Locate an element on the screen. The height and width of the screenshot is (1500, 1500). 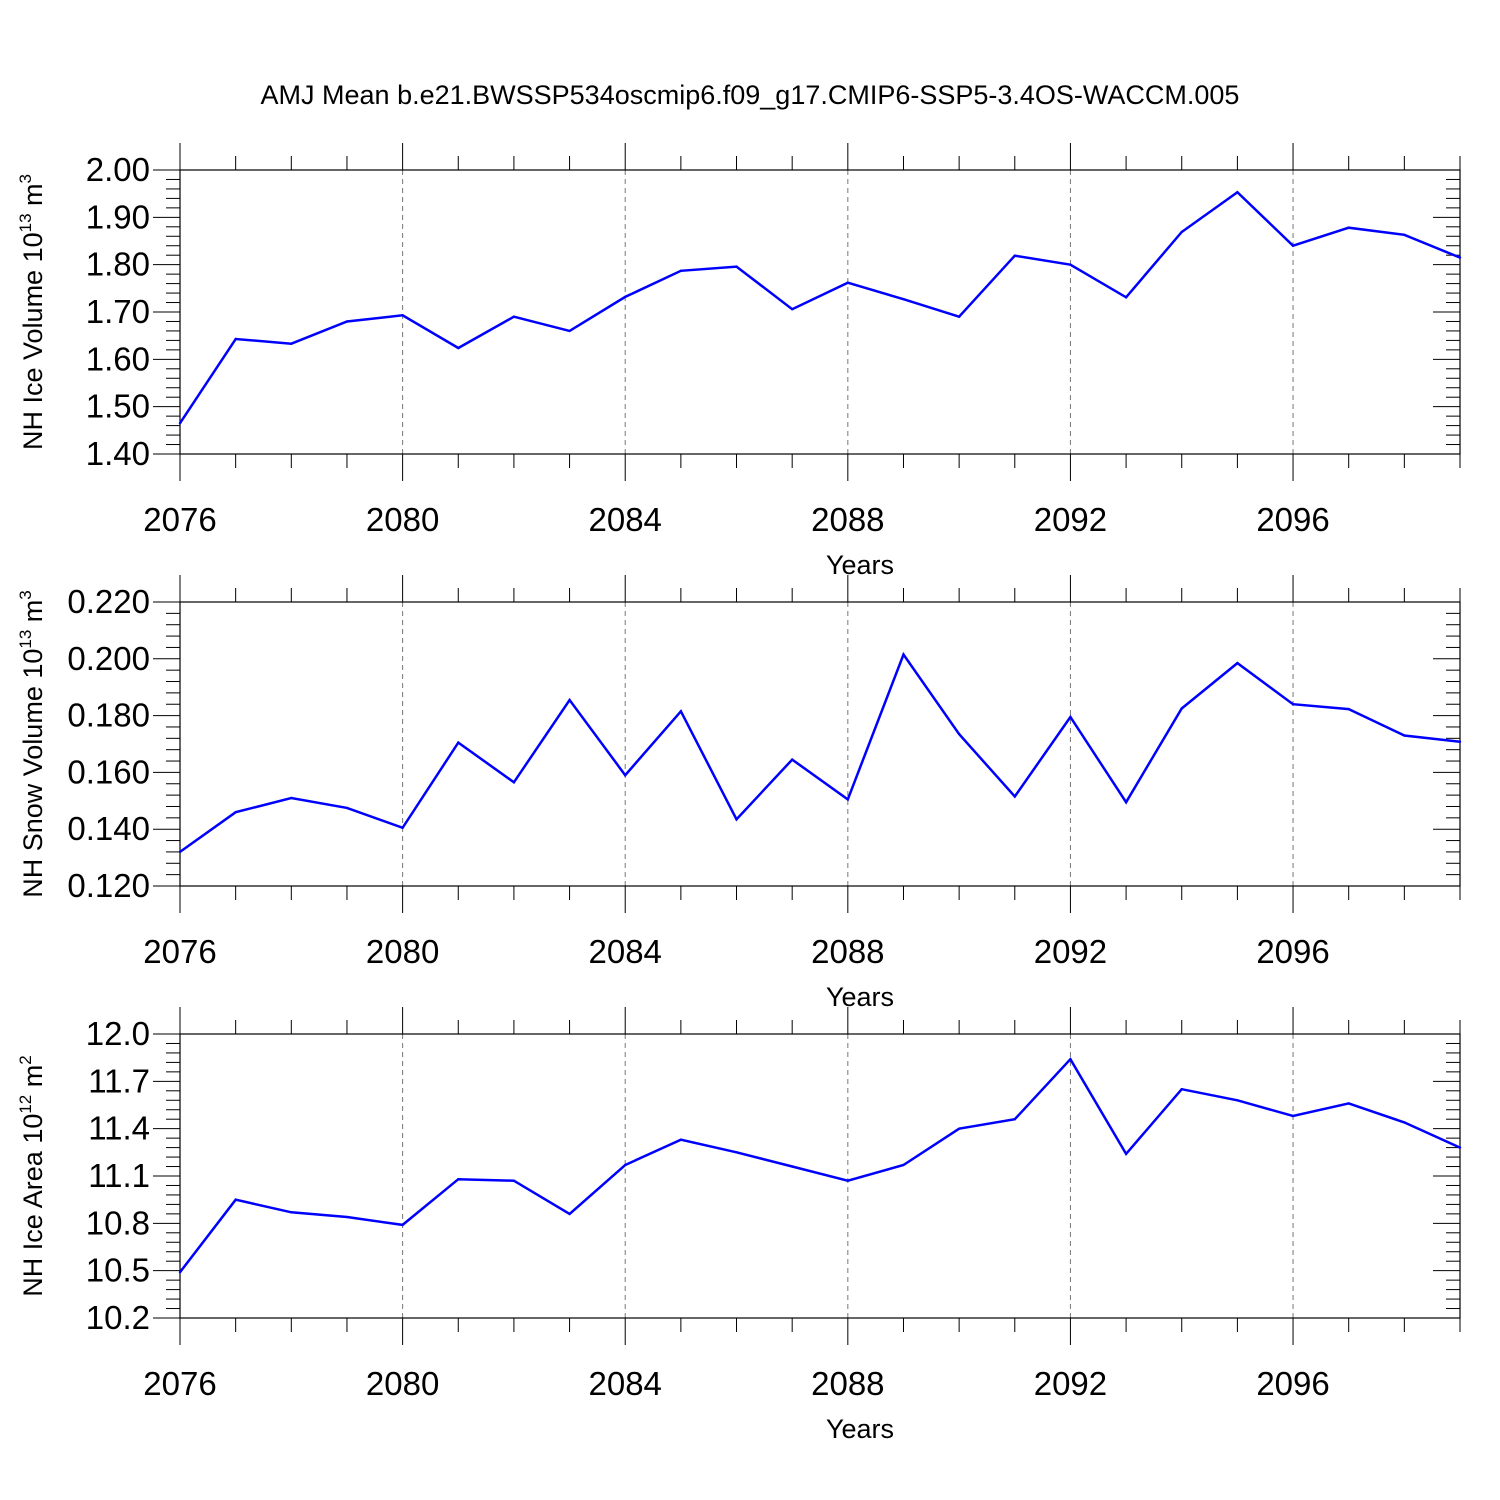
y-tick-label: 10.5 is located at coordinates (118, 1270).